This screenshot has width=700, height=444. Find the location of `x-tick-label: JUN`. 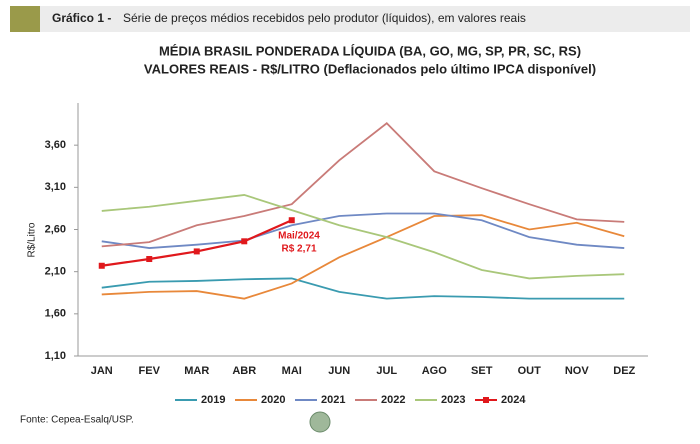

x-tick-label: JUN is located at coordinates (339, 371).